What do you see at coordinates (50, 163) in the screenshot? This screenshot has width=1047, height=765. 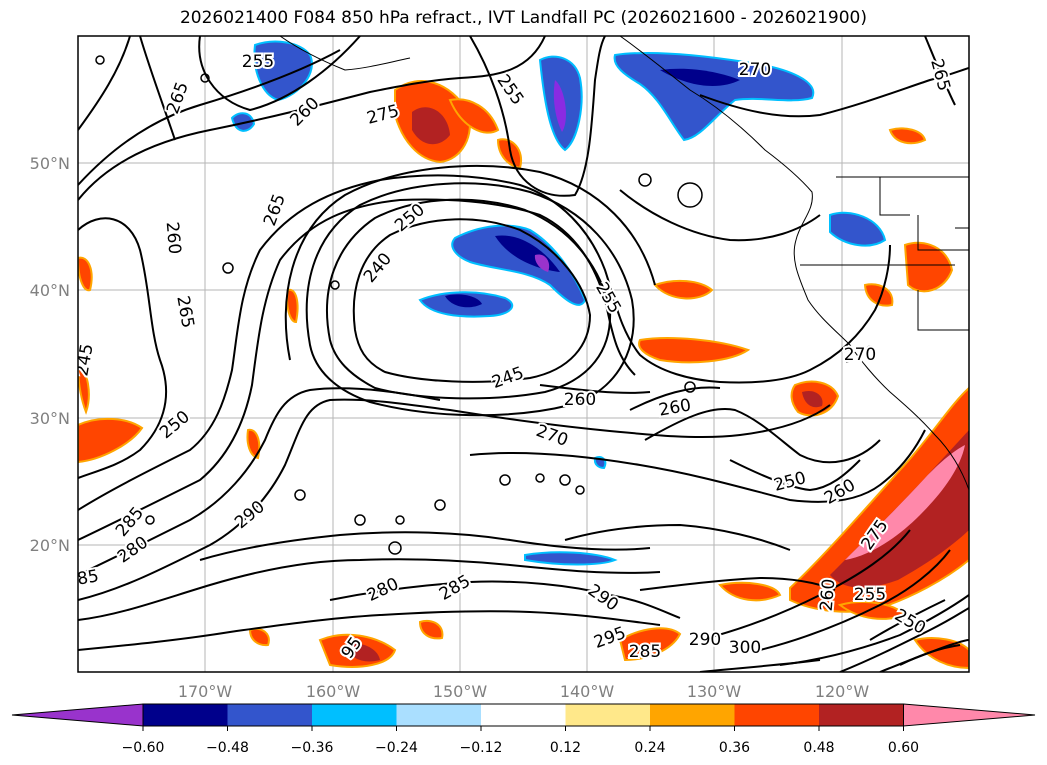 I see `latitude-label: 50°N` at bounding box center [50, 163].